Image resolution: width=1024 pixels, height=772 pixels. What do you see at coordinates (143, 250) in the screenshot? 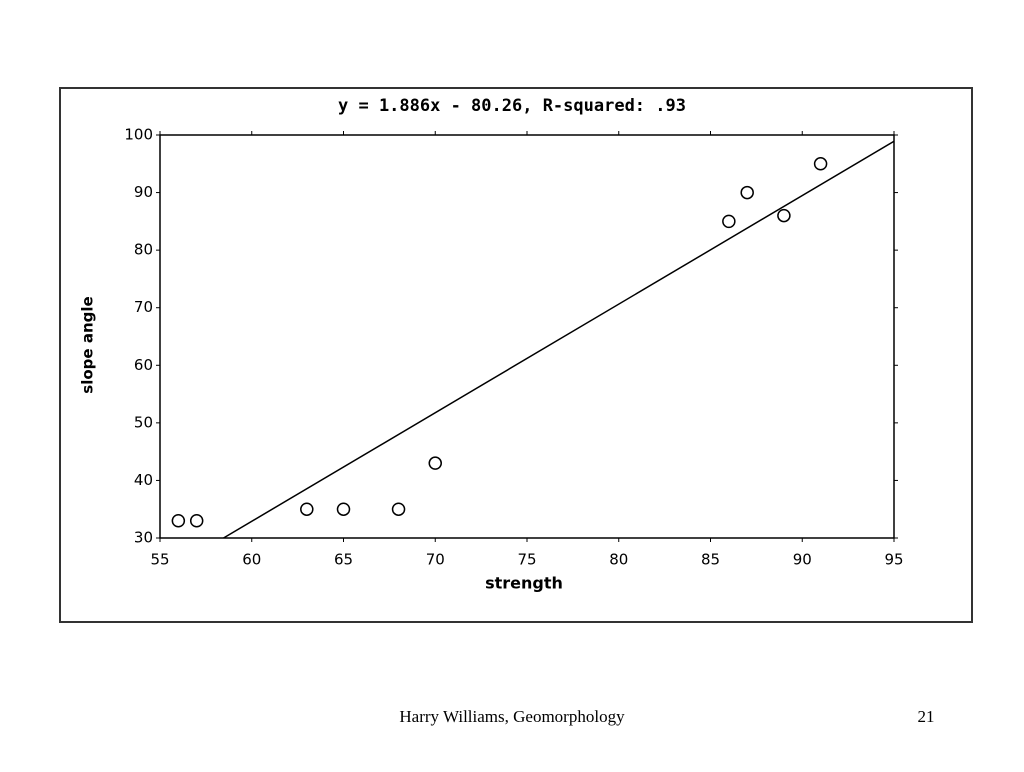
I see `y-tick-label: 80` at bounding box center [143, 250].